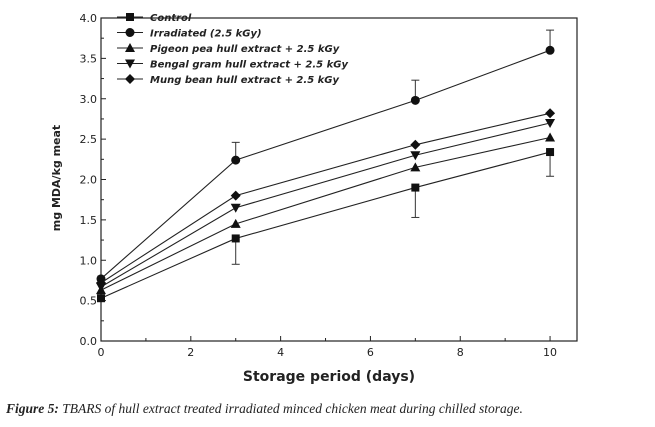  I want to click on y-tick-label: 4.0, so click(89, 18).